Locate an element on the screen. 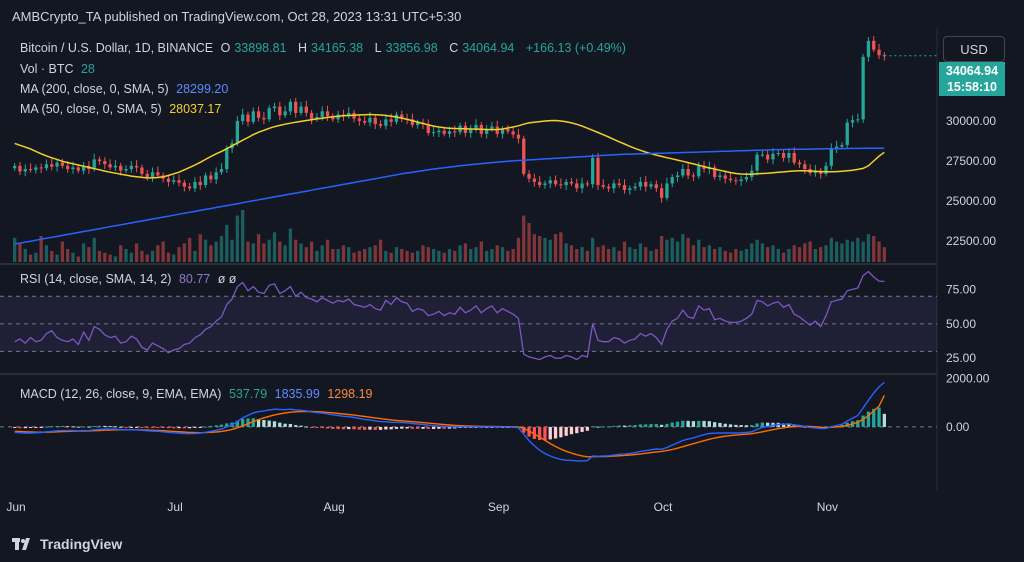 Image resolution: width=1024 pixels, height=562 pixels. rsi-label: RSI (14, close, SMA, 14, 2) is located at coordinates (96, 279).